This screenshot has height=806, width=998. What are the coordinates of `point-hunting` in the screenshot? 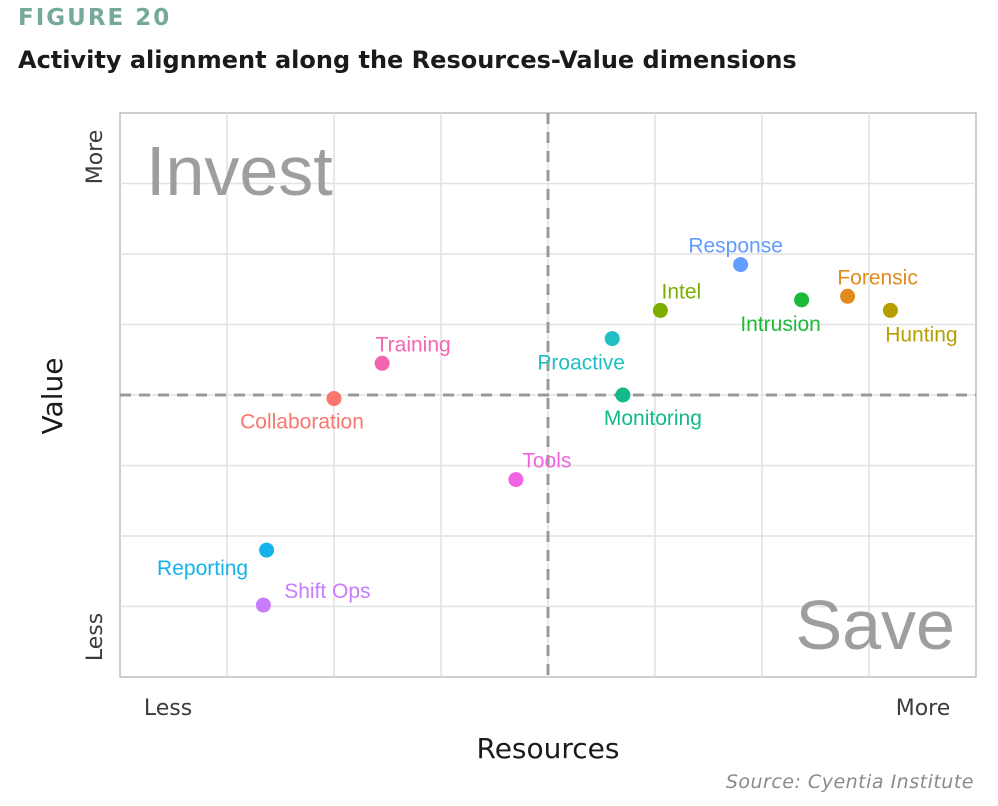 It's located at (890, 310).